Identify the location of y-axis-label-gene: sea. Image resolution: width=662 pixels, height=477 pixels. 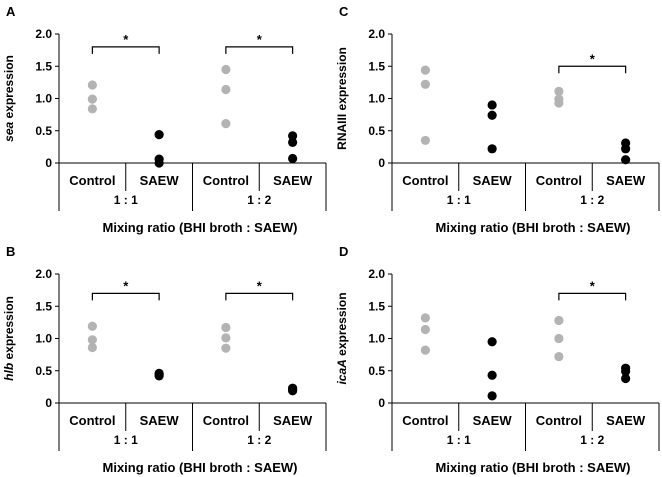
(9, 132).